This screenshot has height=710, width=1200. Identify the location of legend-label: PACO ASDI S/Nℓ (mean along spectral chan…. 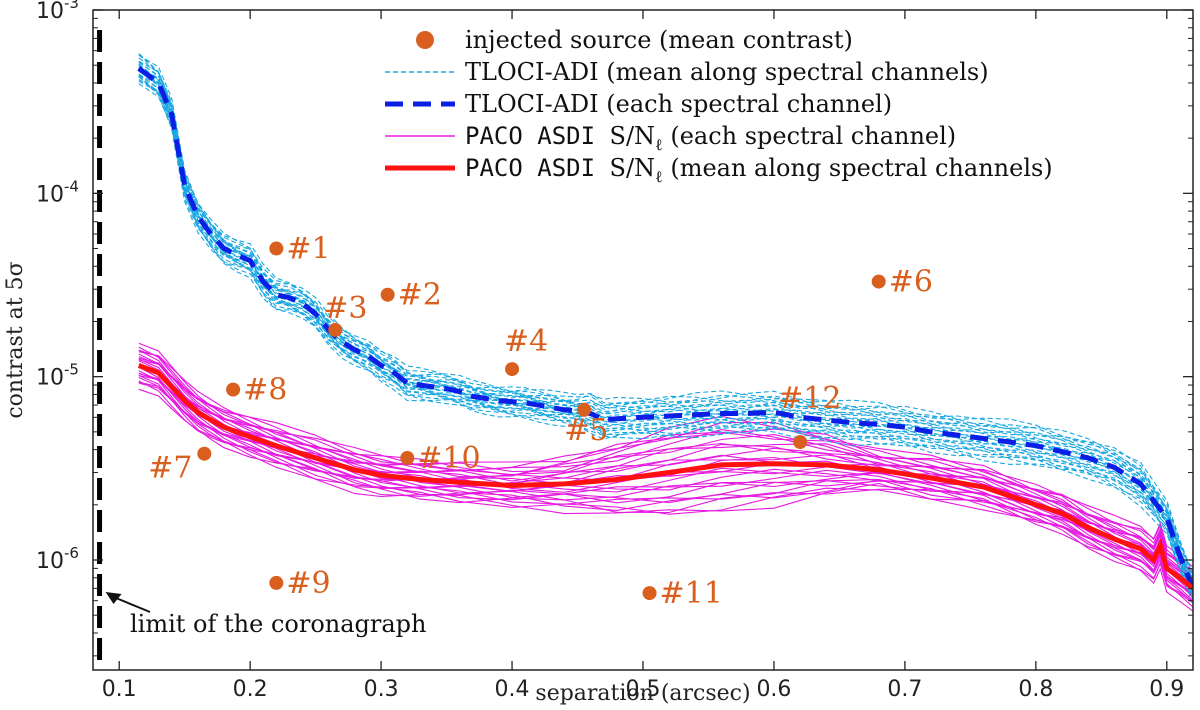
(759, 170).